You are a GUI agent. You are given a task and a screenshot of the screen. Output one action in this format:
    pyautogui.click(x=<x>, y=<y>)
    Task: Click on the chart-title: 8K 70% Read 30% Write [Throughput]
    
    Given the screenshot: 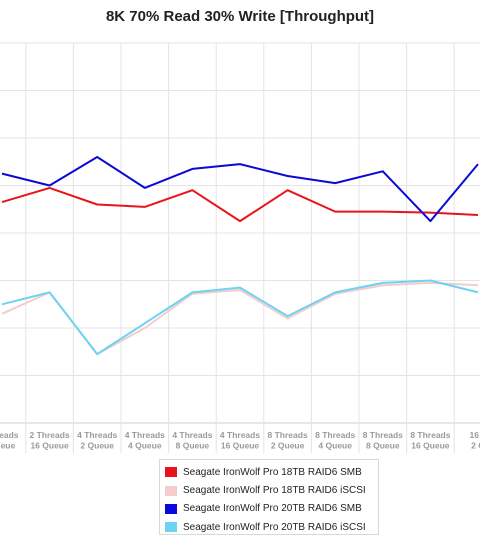 What is the action you would take?
    pyautogui.click(x=240, y=16)
    